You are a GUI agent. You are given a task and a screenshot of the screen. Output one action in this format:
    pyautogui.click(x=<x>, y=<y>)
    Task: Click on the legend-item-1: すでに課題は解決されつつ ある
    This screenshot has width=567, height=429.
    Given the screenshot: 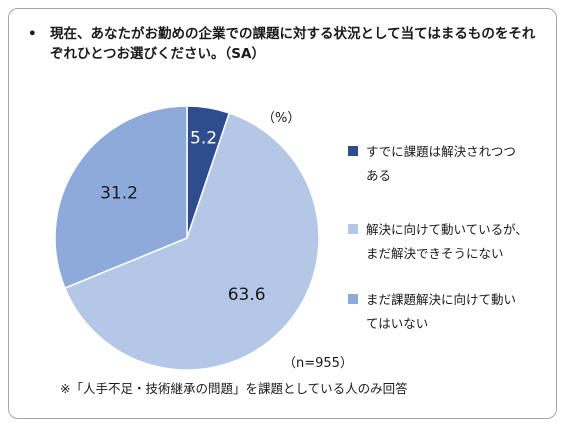 What is the action you would take?
    pyautogui.click(x=448, y=164)
    